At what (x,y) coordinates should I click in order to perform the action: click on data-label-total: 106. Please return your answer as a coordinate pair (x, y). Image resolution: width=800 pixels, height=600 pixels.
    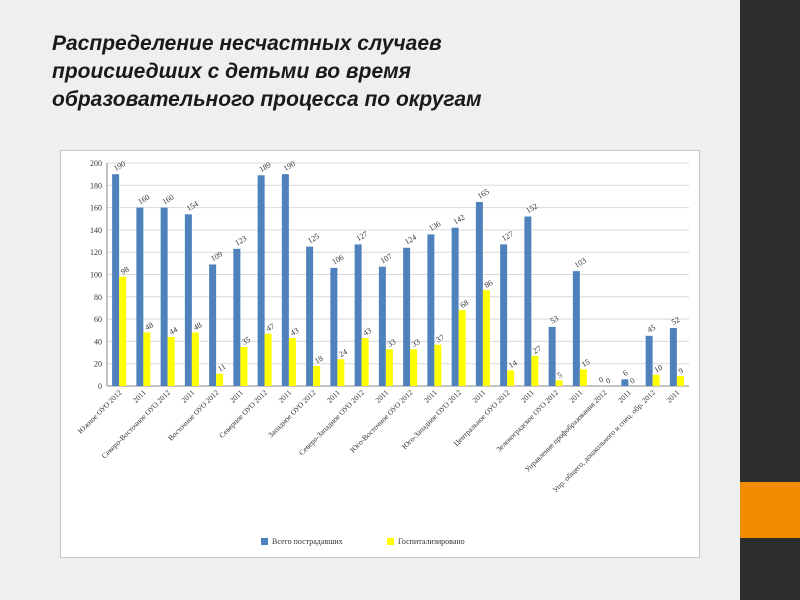
    Looking at the image, I should click on (337, 260).